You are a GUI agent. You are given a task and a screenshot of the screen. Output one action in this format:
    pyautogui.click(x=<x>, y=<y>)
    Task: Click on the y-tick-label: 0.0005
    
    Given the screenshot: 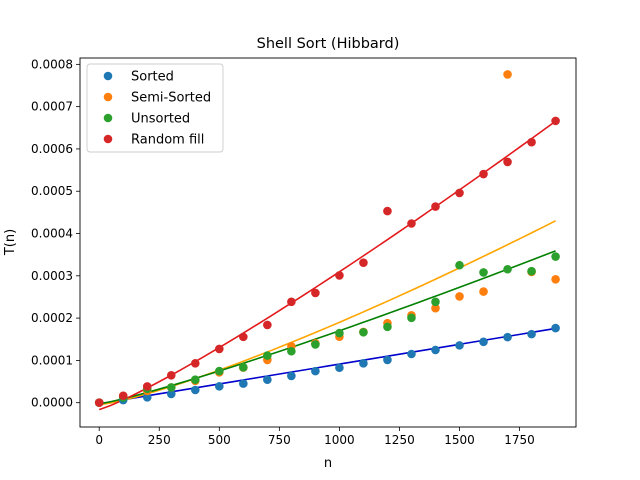 What is the action you would take?
    pyautogui.click(x=52, y=191)
    